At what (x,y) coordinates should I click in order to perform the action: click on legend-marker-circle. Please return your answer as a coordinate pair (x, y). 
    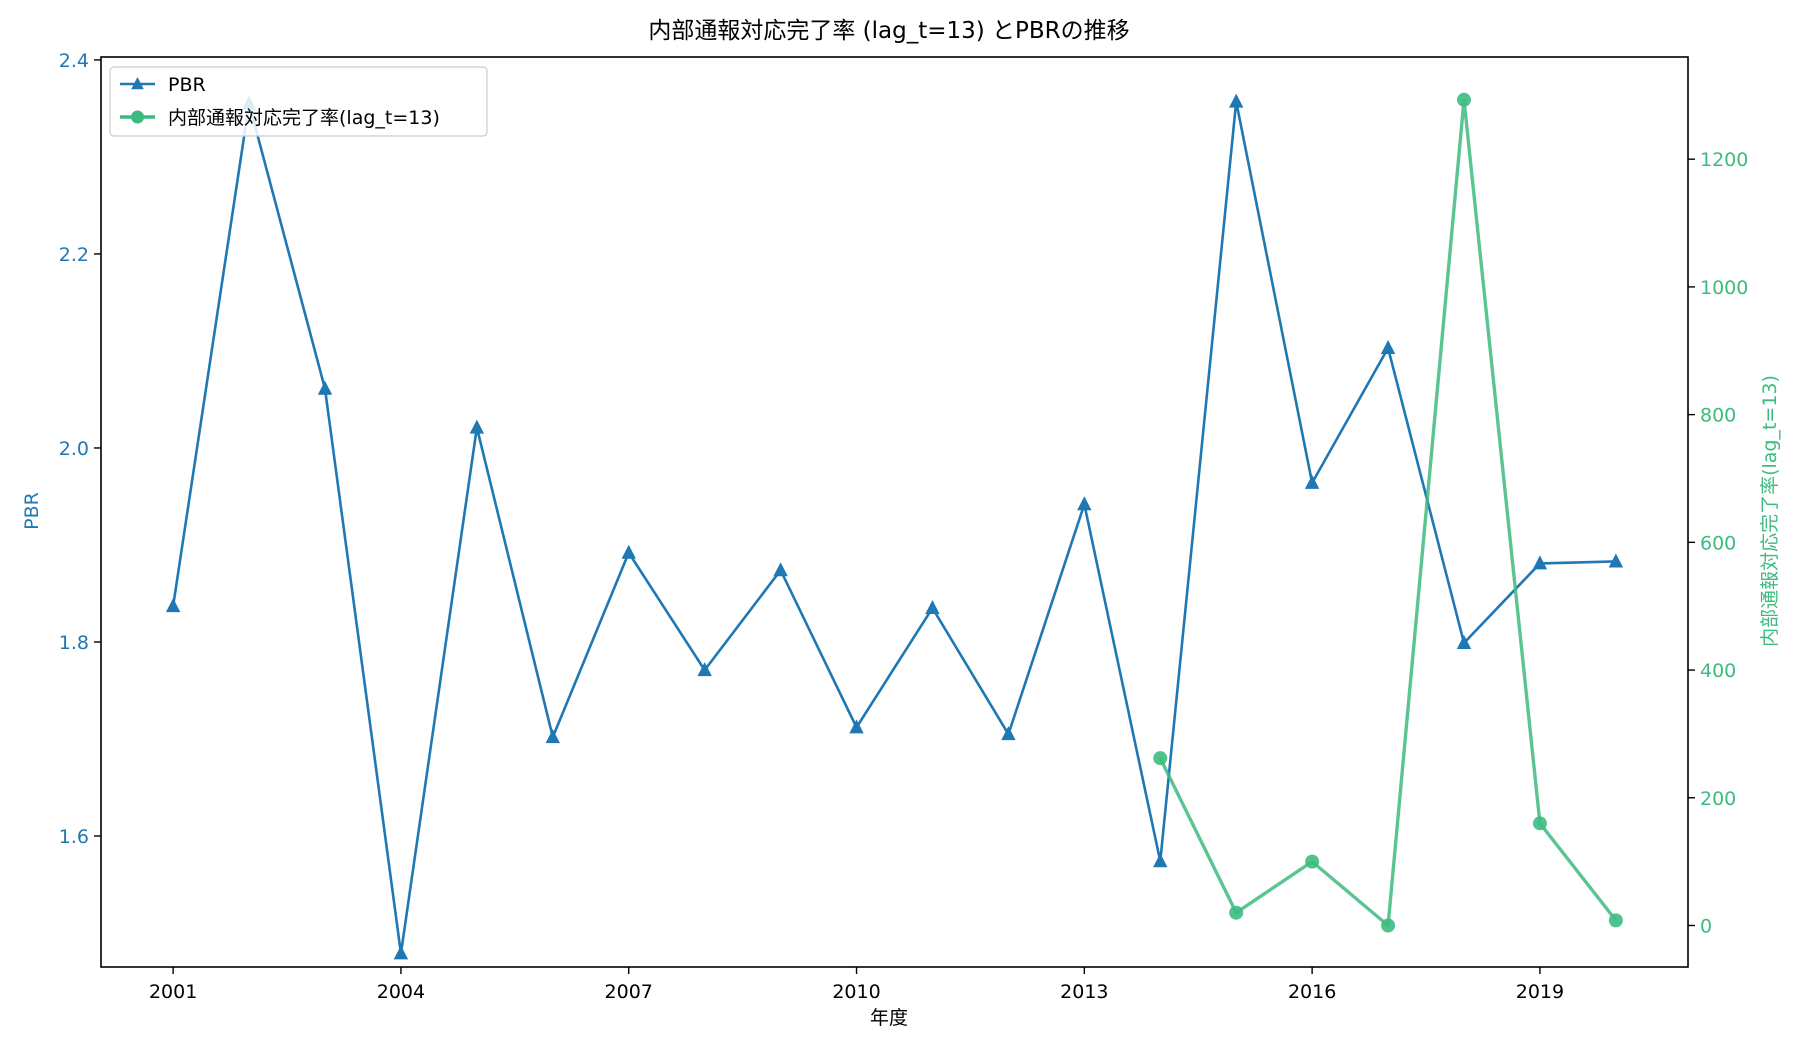
    Looking at the image, I should click on (137, 117).